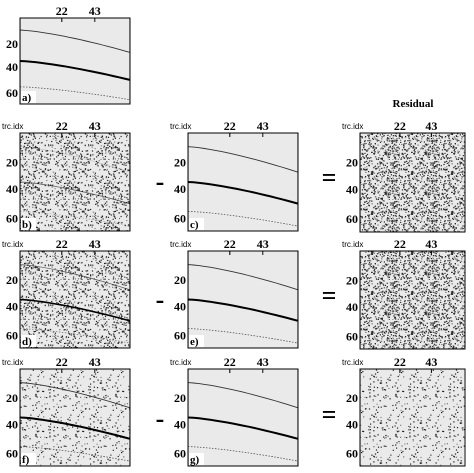 This screenshot has width=474, height=473. I want to click on panel-label: d), so click(27, 342).